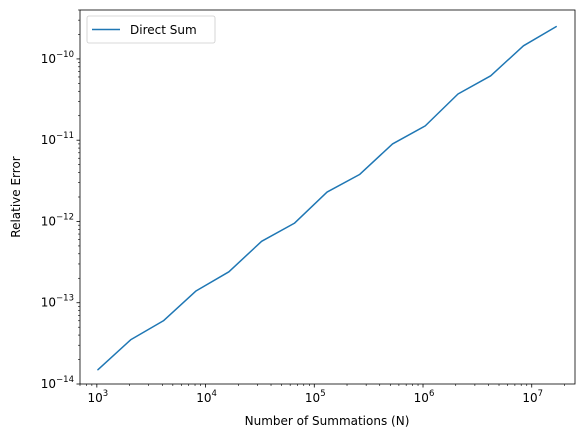 The width and height of the screenshot is (584, 437). I want to click on x-tick-label: 10⁷, so click(532, 397).